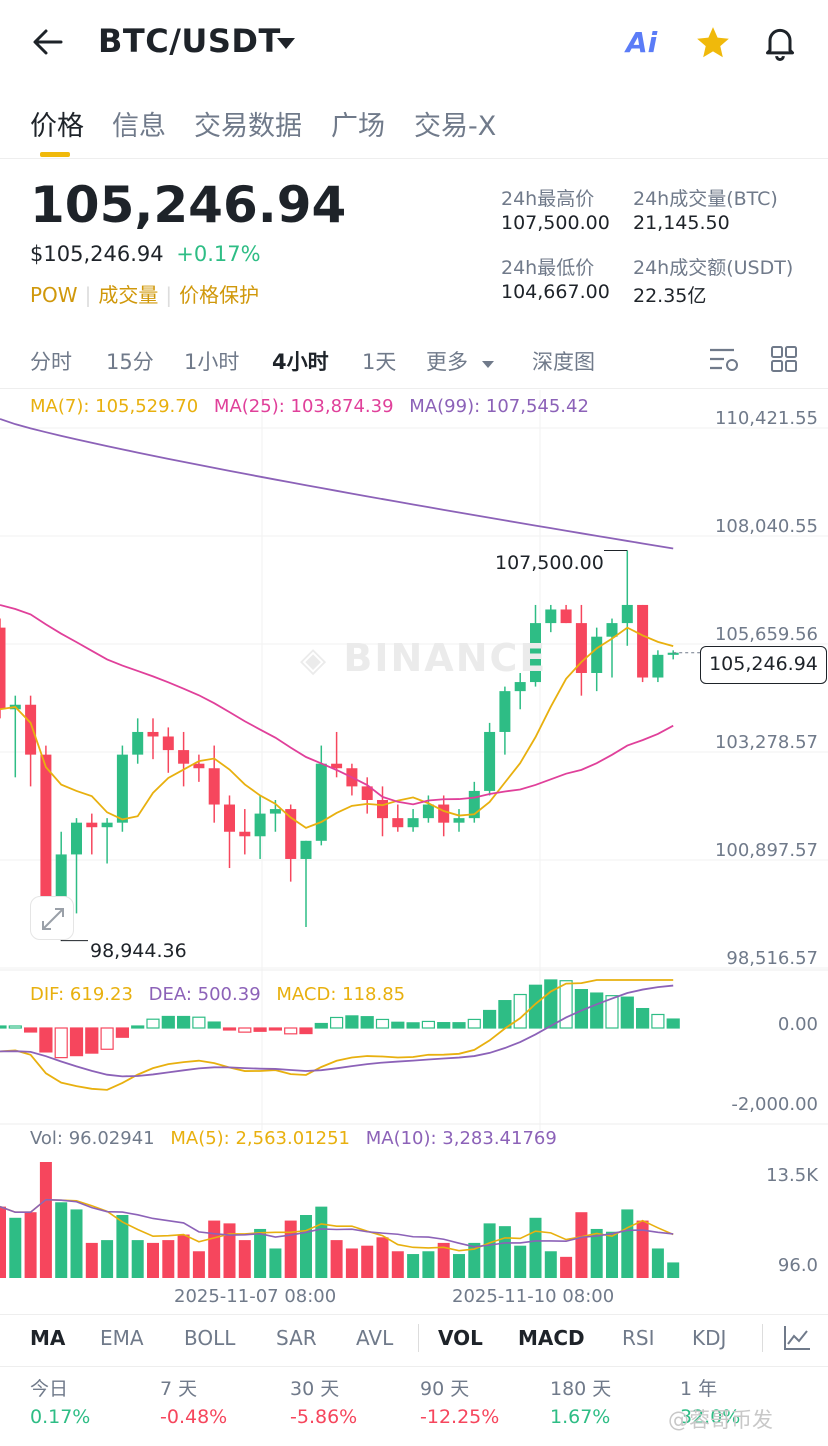  Describe the element at coordinates (48, 42) in the screenshot. I see `back-button` at that location.